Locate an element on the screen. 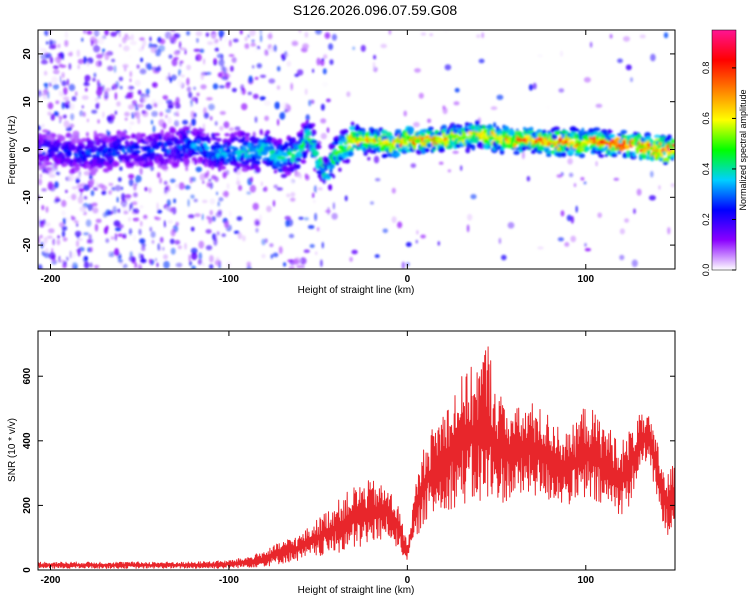 The height and width of the screenshot is (600, 750). colorbar-tick-label: 0.8 is located at coordinates (706, 68).